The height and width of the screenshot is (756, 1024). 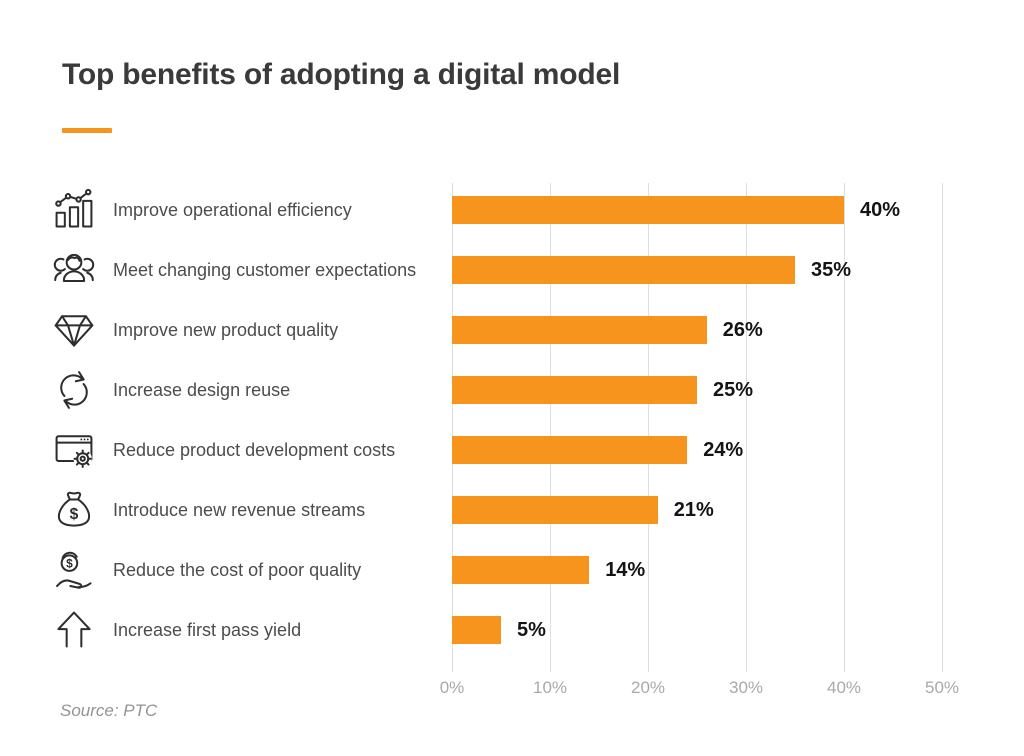 I want to click on reuse-icon, so click(x=74, y=390).